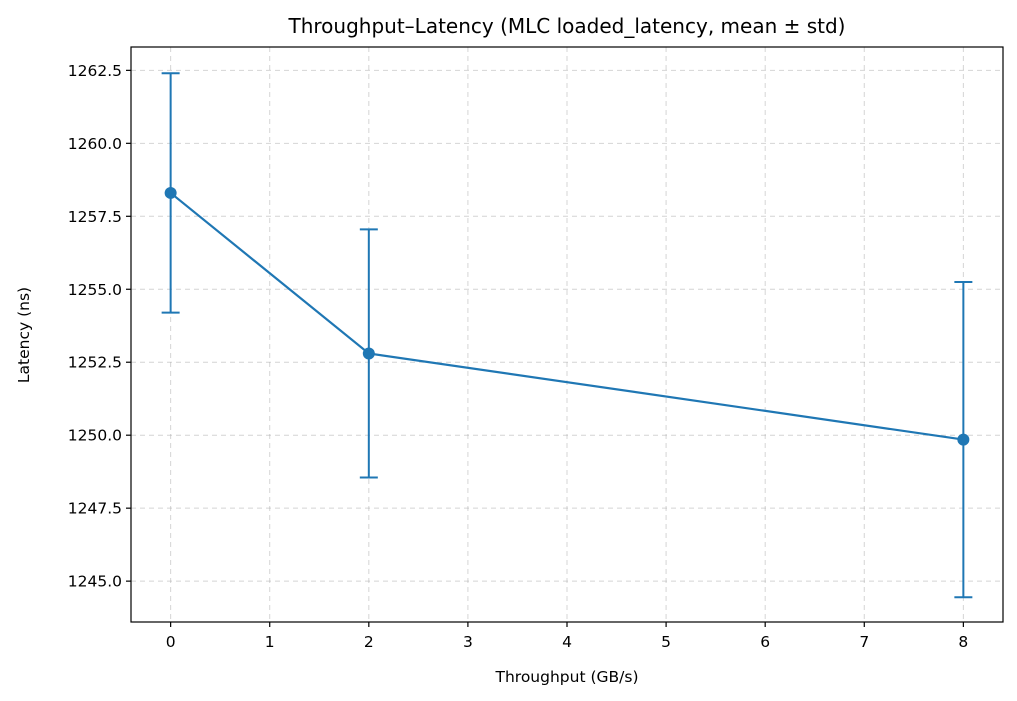 This screenshot has width=1017, height=701. Describe the element at coordinates (24, 335) in the screenshot. I see `y-axis-label: Latency (ns)` at that location.